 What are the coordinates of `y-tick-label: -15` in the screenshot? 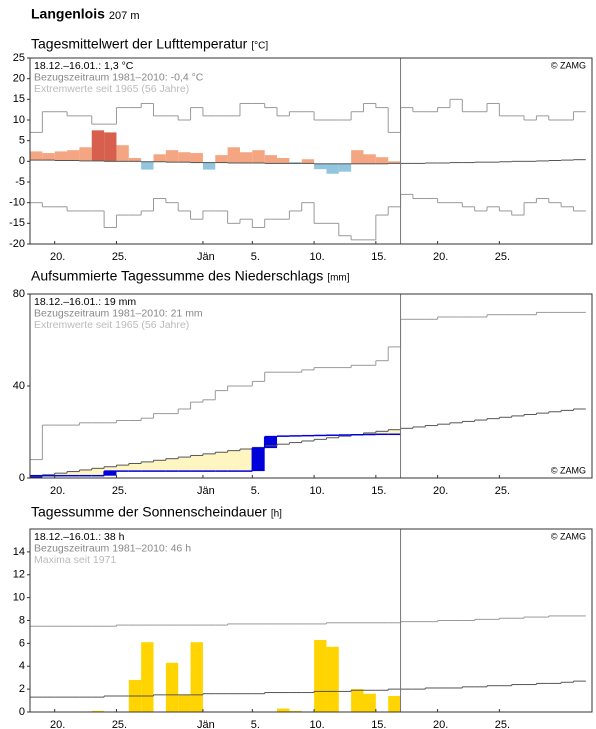 It's located at (17, 223).